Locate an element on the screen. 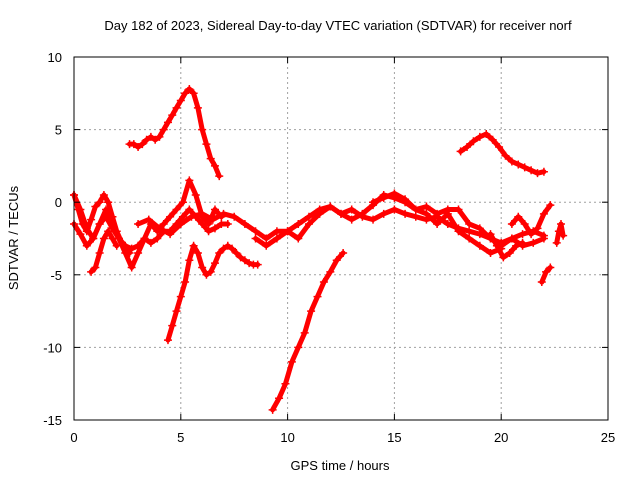 The height and width of the screenshot is (480, 640). x-tick-label: 5 is located at coordinates (180, 437).